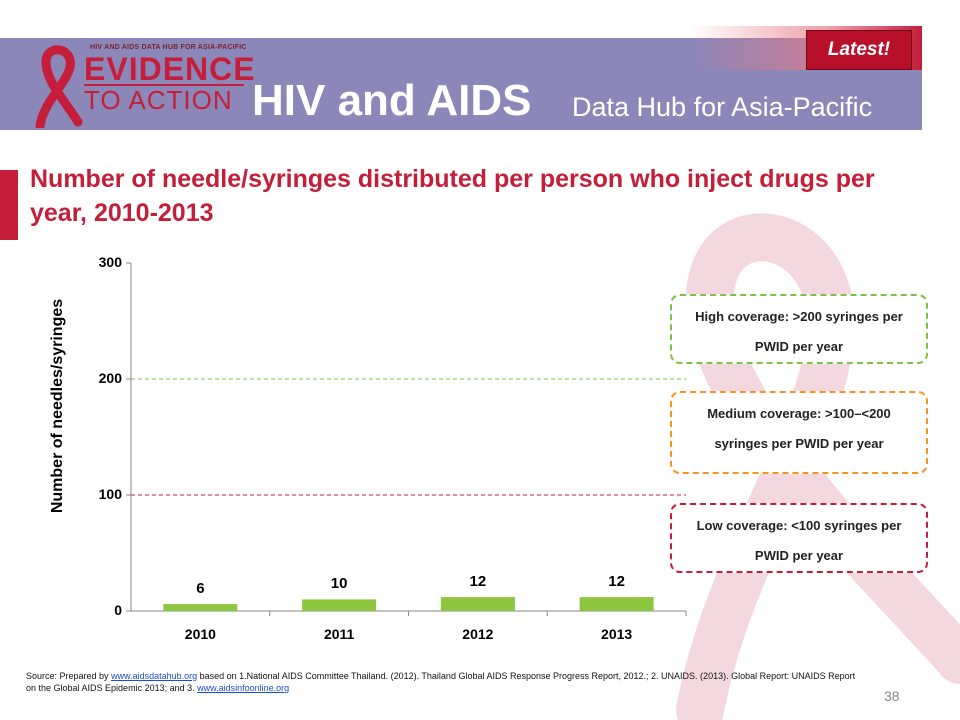 Image resolution: width=960 pixels, height=720 pixels. What do you see at coordinates (478, 634) in the screenshot?
I see `x-tick-label: 2012` at bounding box center [478, 634].